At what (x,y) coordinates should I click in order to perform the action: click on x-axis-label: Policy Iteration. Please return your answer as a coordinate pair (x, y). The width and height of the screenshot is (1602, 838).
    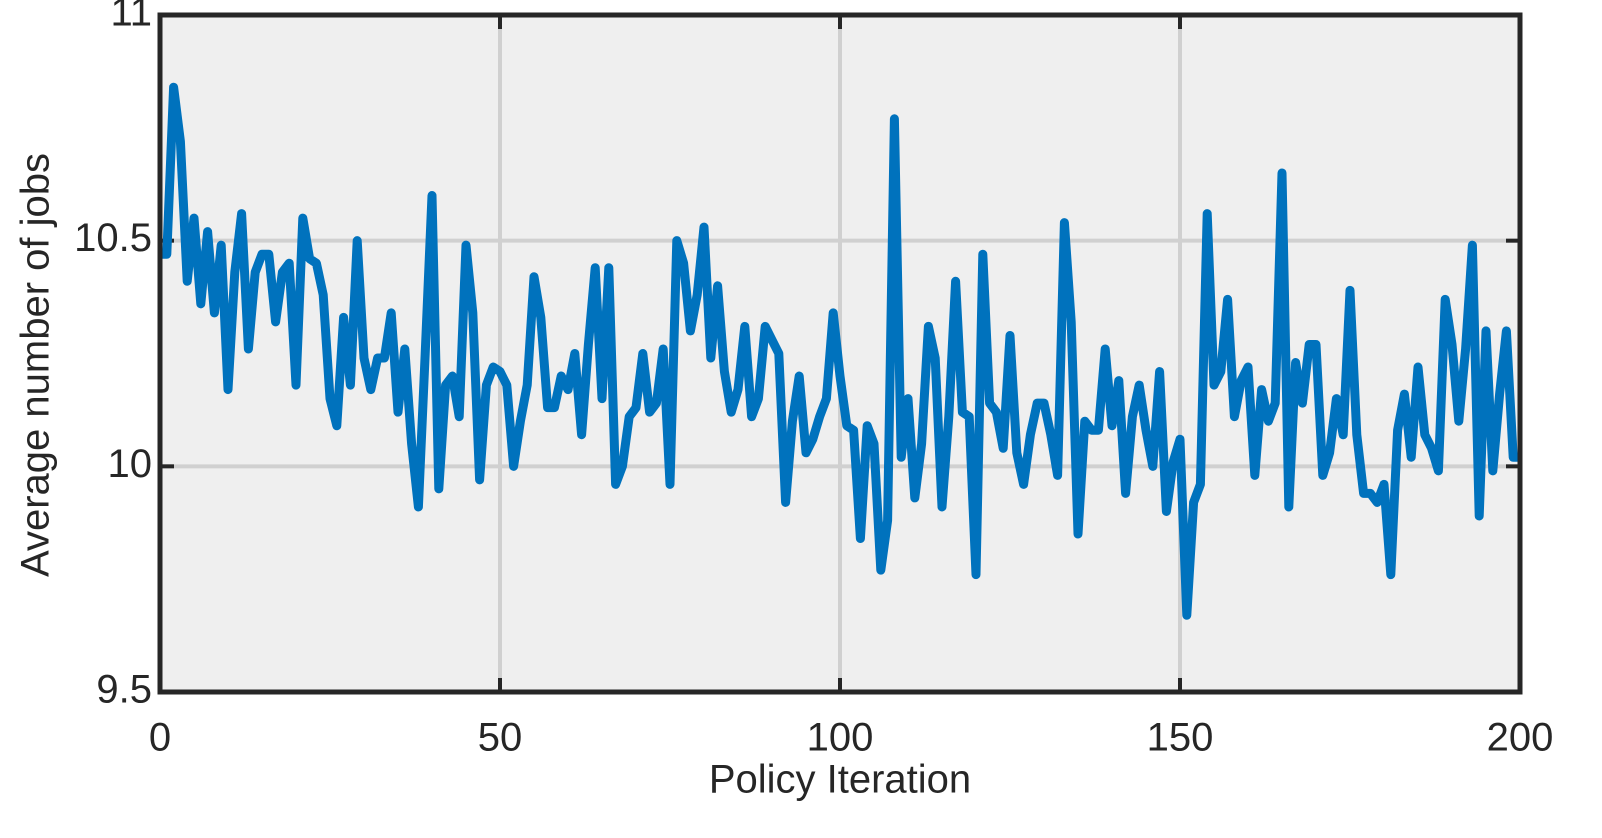
    Looking at the image, I should click on (840, 780).